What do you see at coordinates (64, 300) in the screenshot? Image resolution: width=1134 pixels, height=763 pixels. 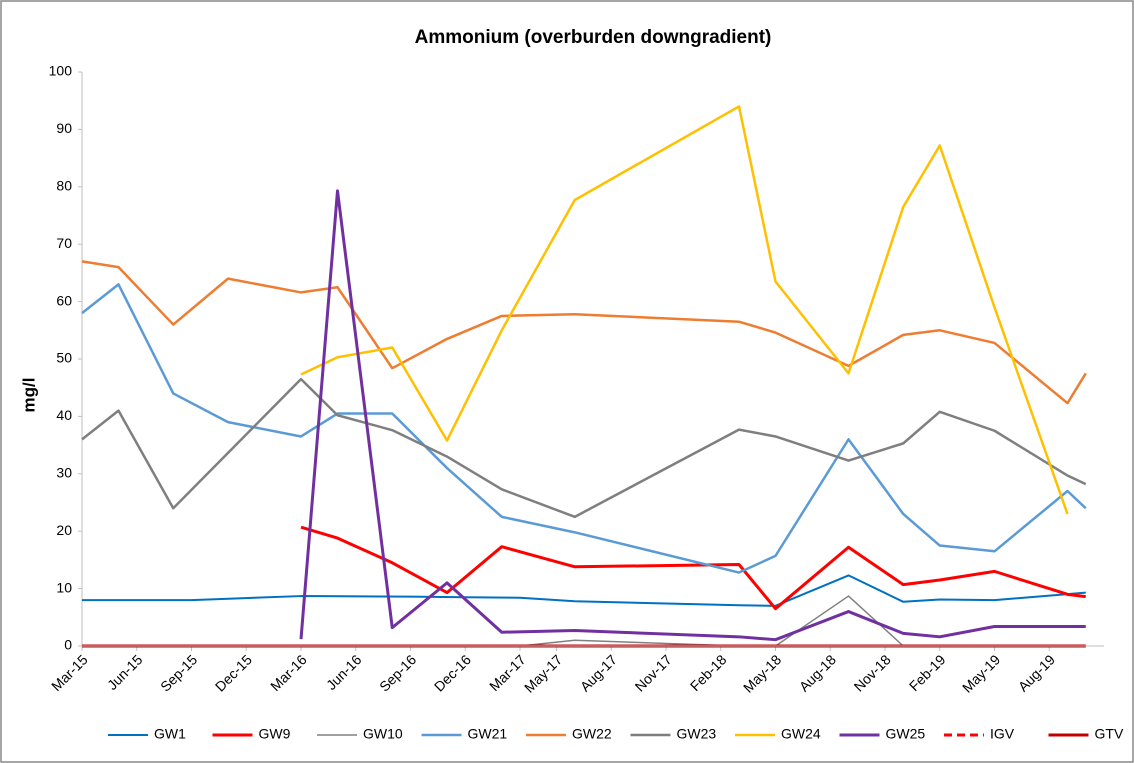 I see `y-tick-label: 60` at bounding box center [64, 300].